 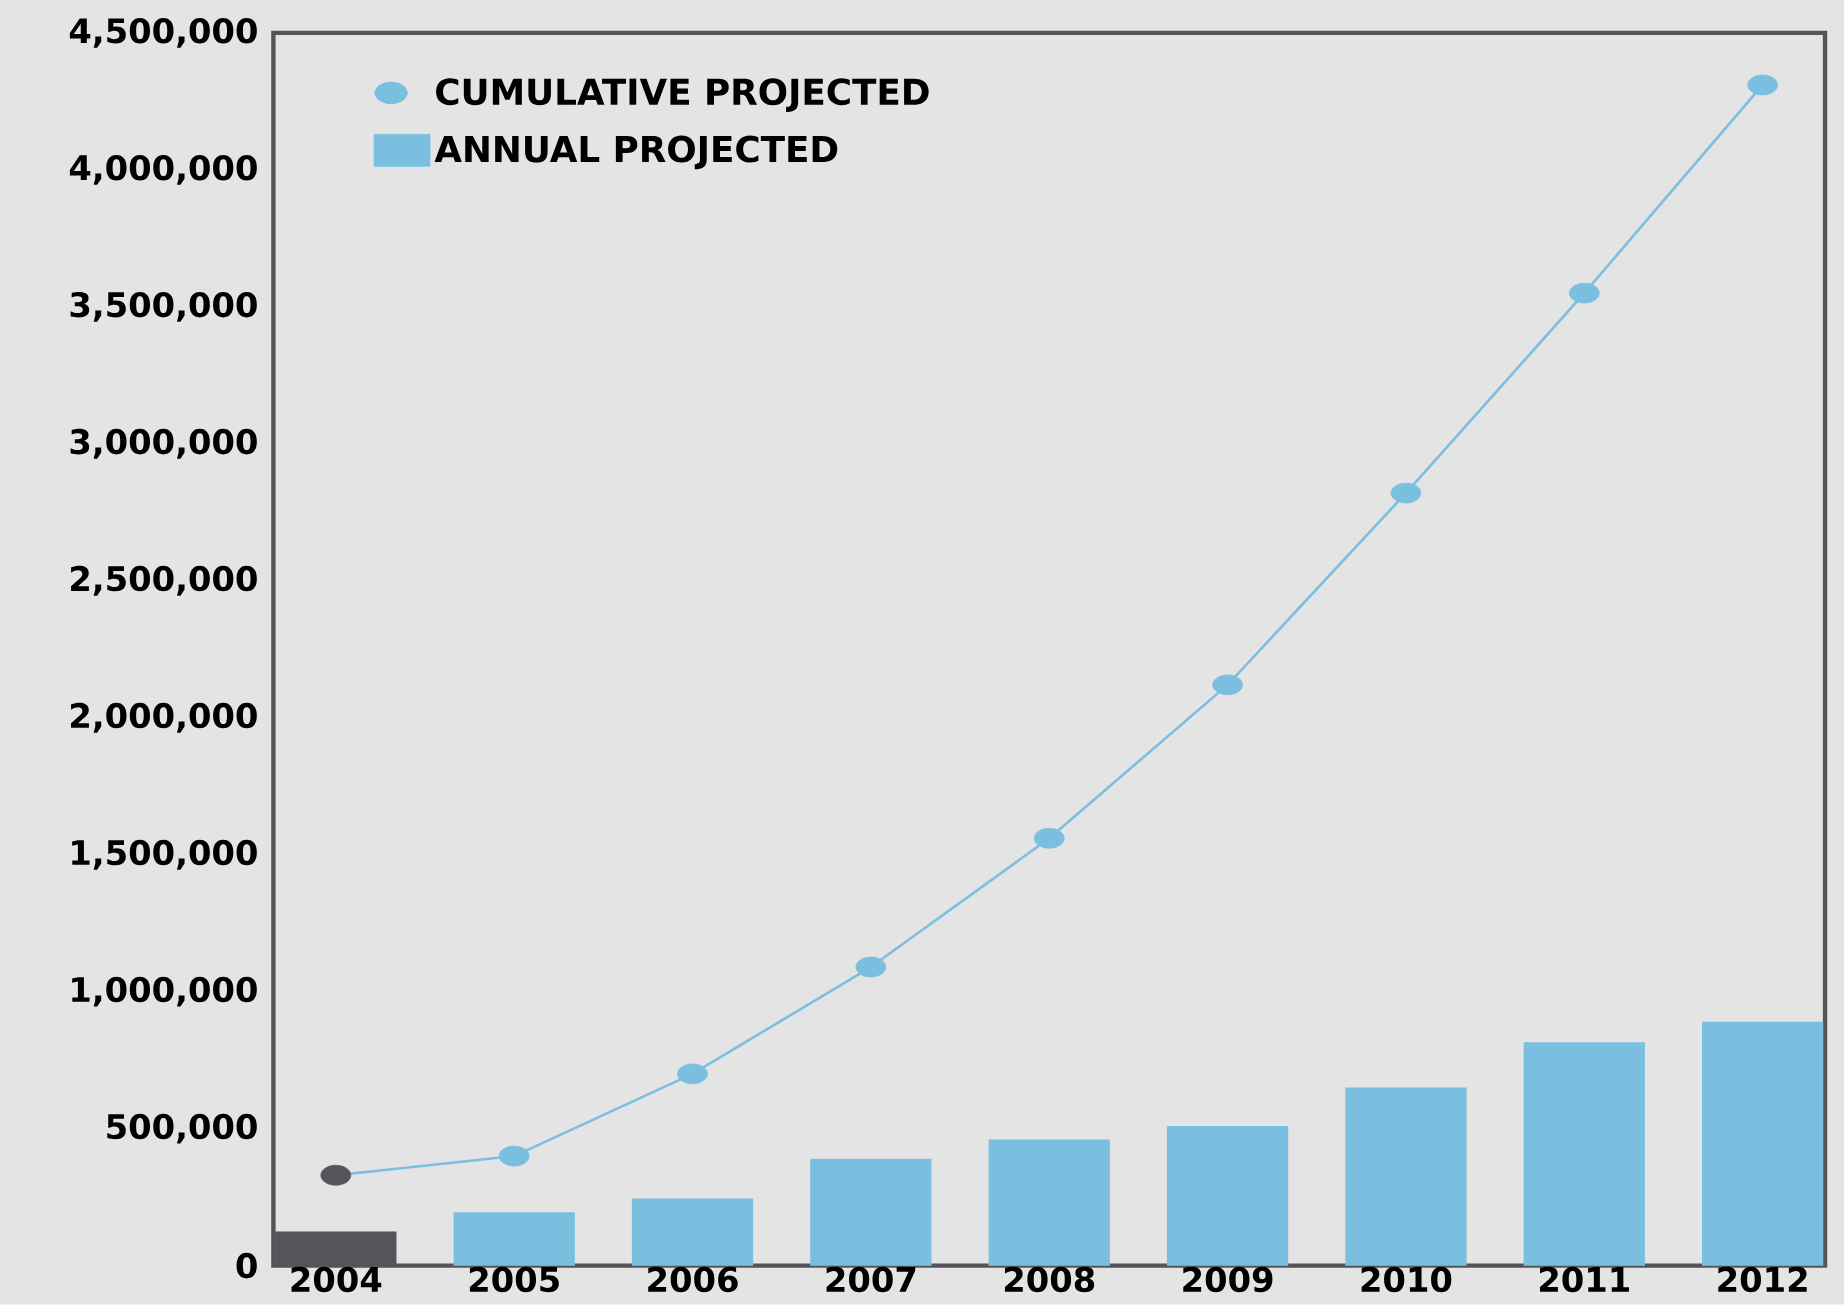 What do you see at coordinates (164, 581) in the screenshot?
I see `y-tick-label: 2,500,000` at bounding box center [164, 581].